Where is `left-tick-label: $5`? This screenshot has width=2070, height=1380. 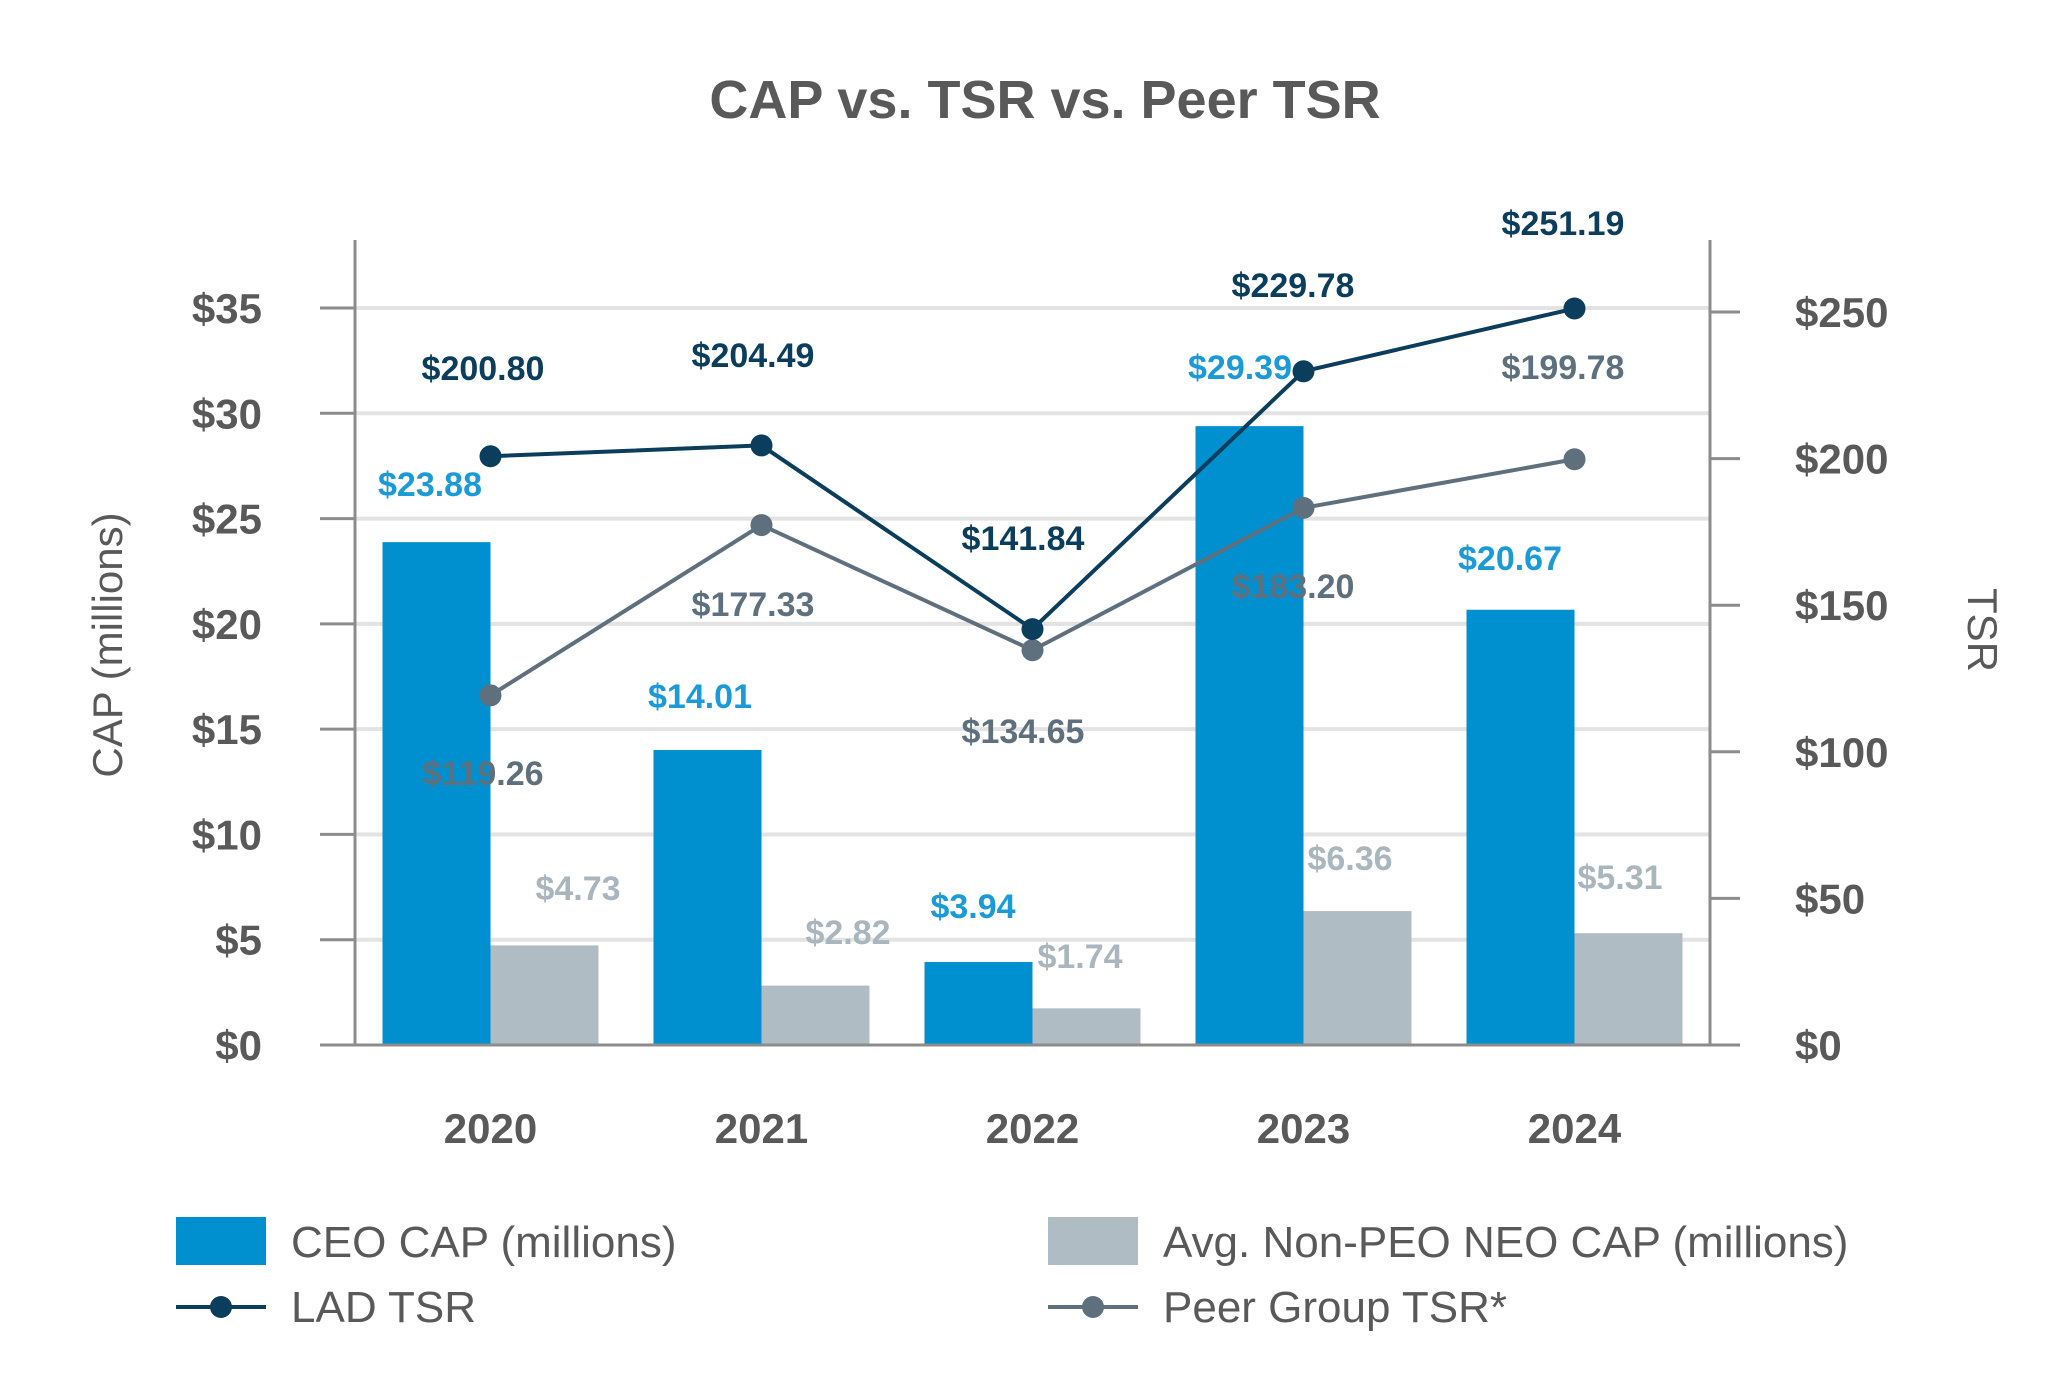 left-tick-label: $5 is located at coordinates (238, 940).